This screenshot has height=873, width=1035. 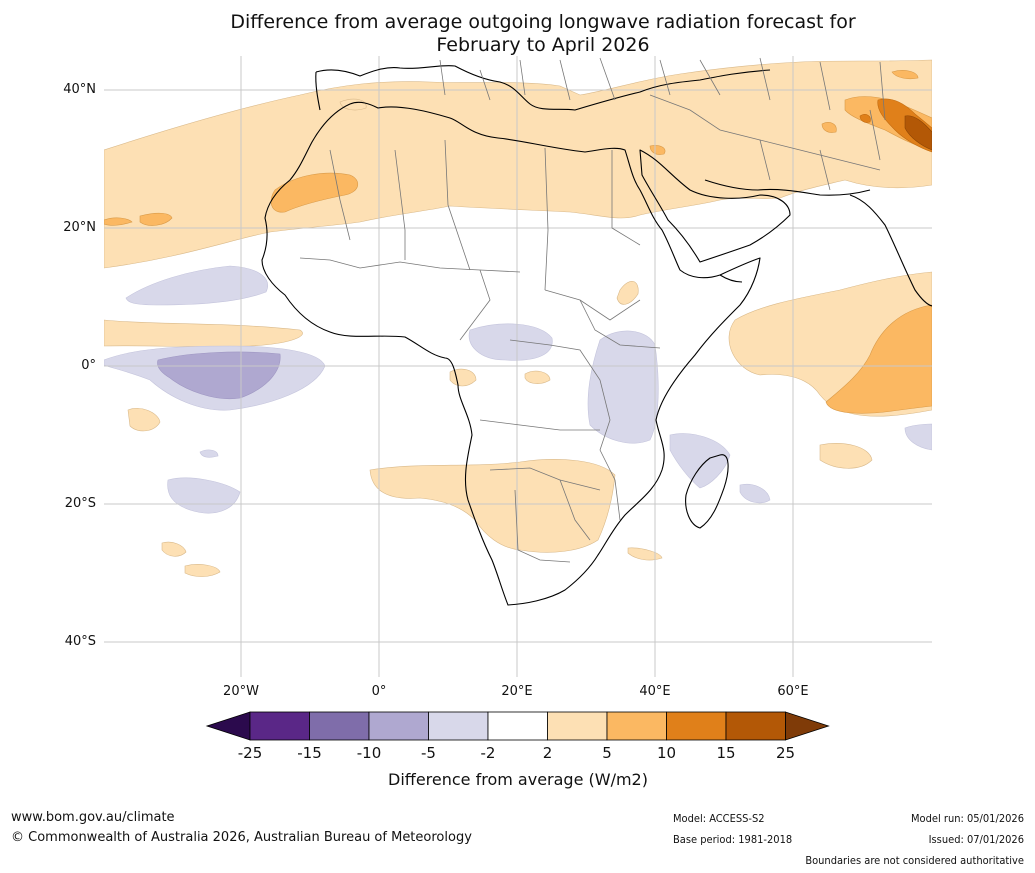 What do you see at coordinates (79, 89) in the screenshot?
I see `lat-label-40n: 40°N` at bounding box center [79, 89].